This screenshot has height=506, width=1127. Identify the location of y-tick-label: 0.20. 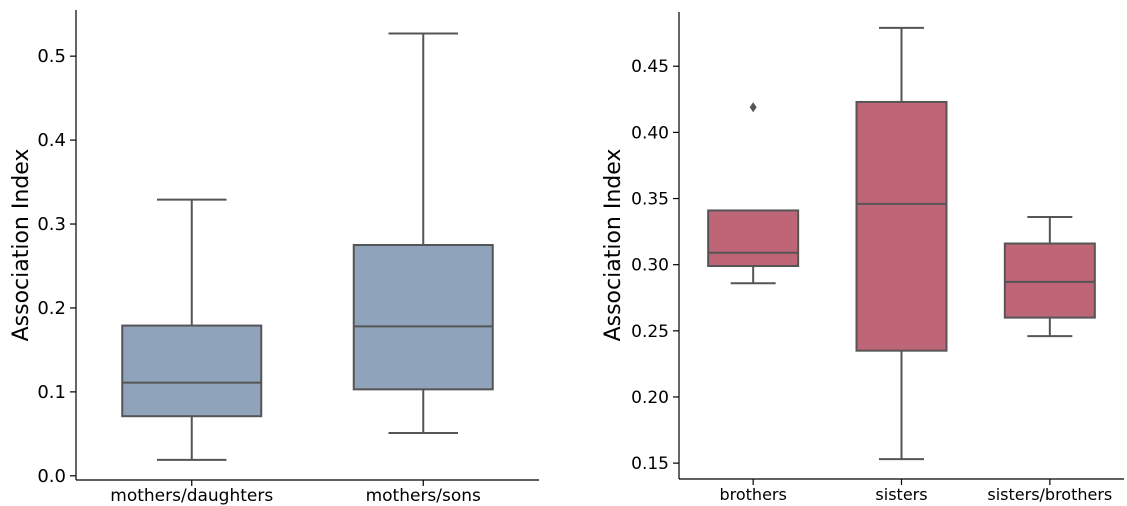
(650, 398).